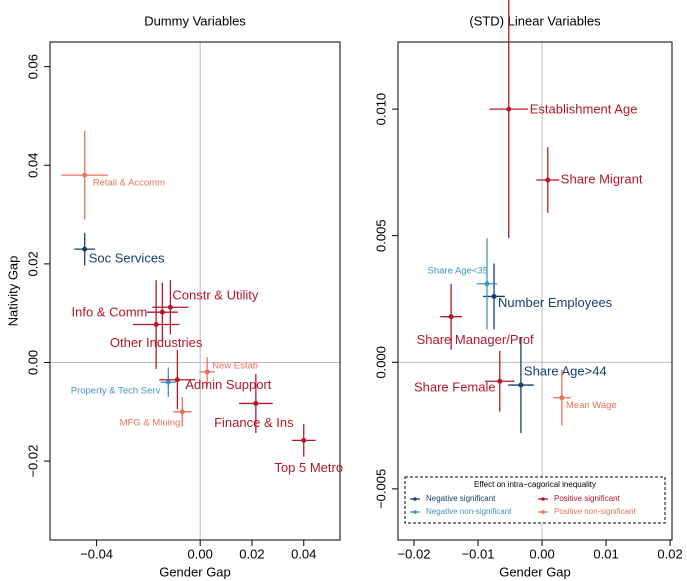  What do you see at coordinates (32, 66) in the screenshot?
I see `y-tick-label: 0.06` at bounding box center [32, 66].